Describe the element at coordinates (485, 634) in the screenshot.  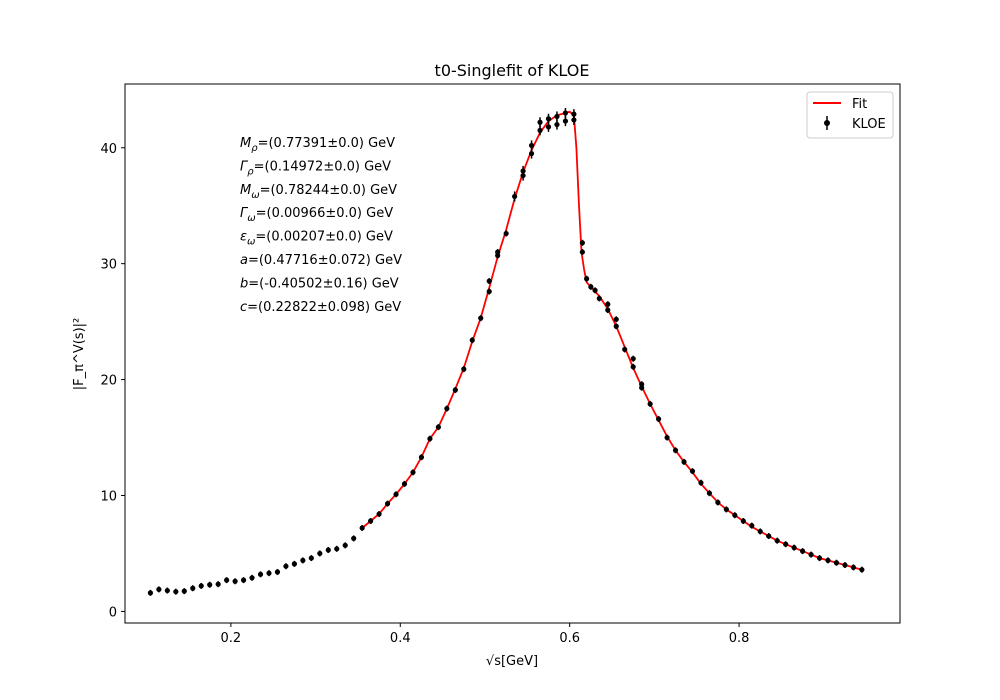
I see `x-axis: 0.2 0.4 0.6 0.8` at that location.